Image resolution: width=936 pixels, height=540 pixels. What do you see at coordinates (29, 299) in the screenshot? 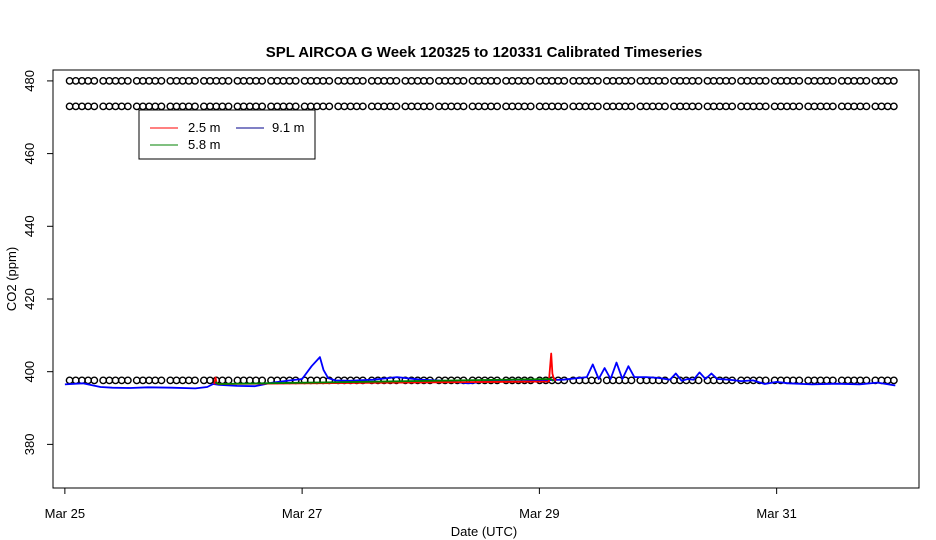
I see `y-tick-label: 420` at bounding box center [29, 299].